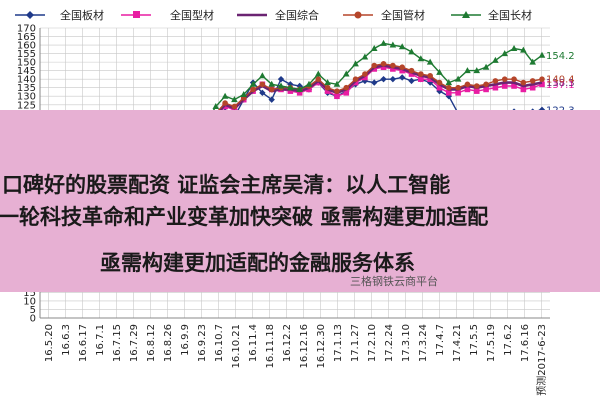 The image size is (600, 400). I want to click on x-tick-label: 17.6.2, so click(508, 340).